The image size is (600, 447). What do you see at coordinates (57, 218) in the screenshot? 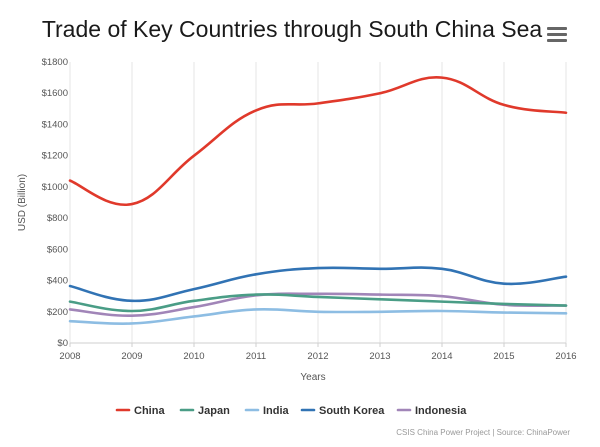
I see `y-tick-label: $800` at bounding box center [57, 218].